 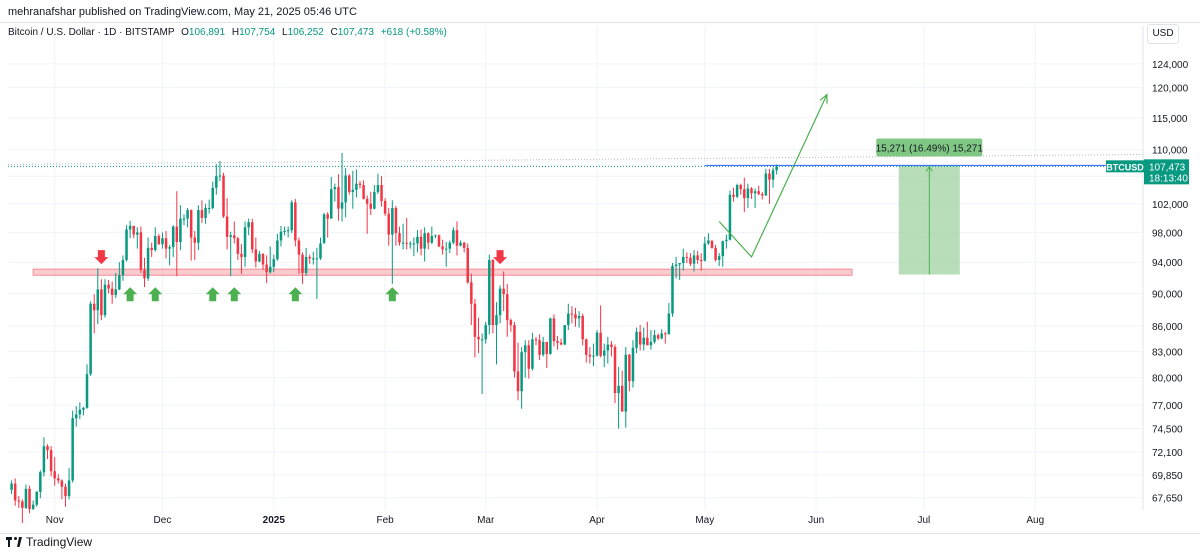 I want to click on last-price-tag-bg, so click(x=1166, y=172).